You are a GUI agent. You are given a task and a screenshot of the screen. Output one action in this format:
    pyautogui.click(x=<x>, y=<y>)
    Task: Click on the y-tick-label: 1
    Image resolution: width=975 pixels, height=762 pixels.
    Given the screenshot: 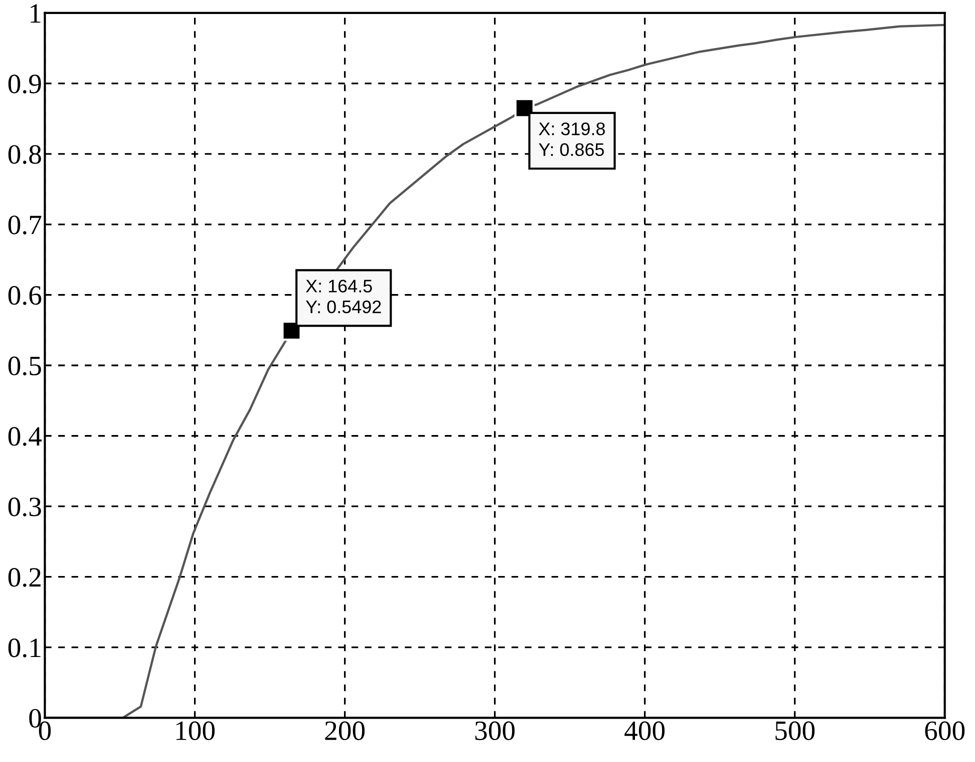 What is the action you would take?
    pyautogui.click(x=35, y=13)
    